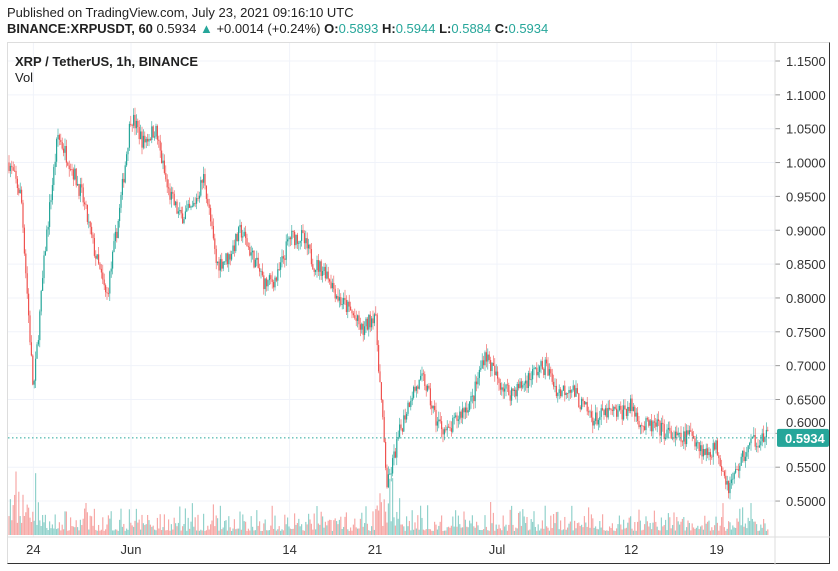 This screenshot has width=838, height=571. Describe the element at coordinates (806, 366) in the screenshot. I see `y-tick-label: 0.7000` at that location.